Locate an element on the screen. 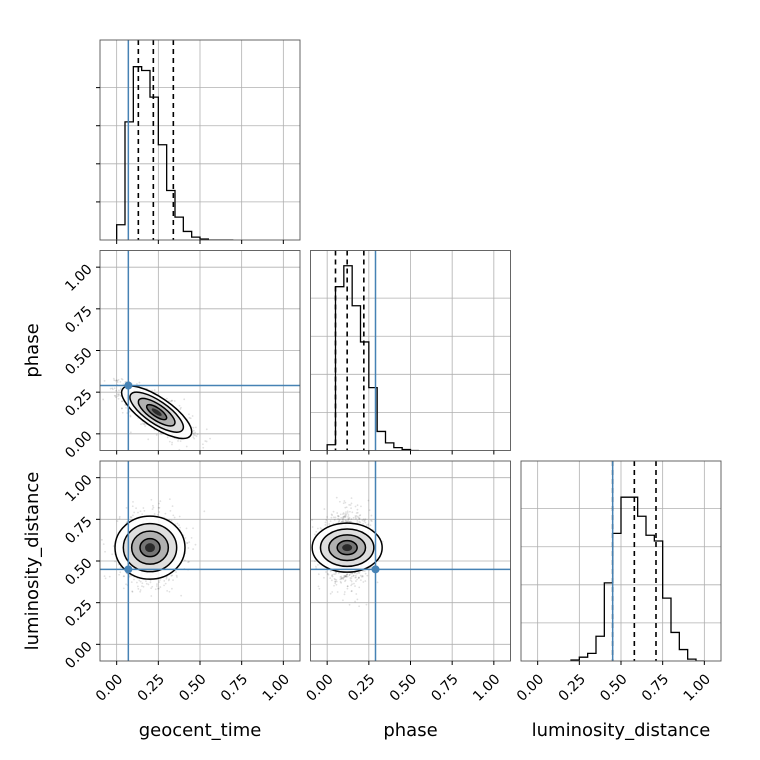  x-tick-label: 1.00 is located at coordinates (276, 687).